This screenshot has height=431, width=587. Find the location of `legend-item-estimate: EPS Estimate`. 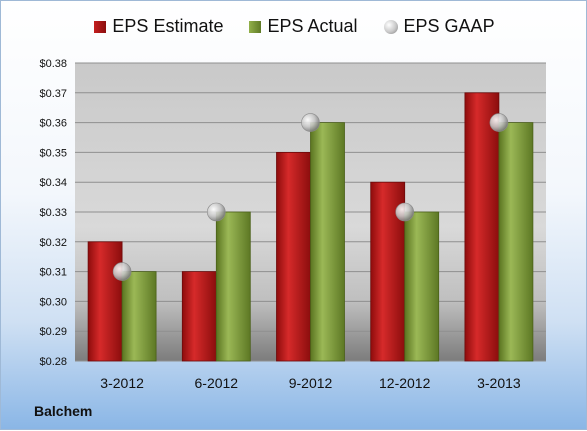

legend-item-estimate: EPS Estimate is located at coordinates (158, 26).